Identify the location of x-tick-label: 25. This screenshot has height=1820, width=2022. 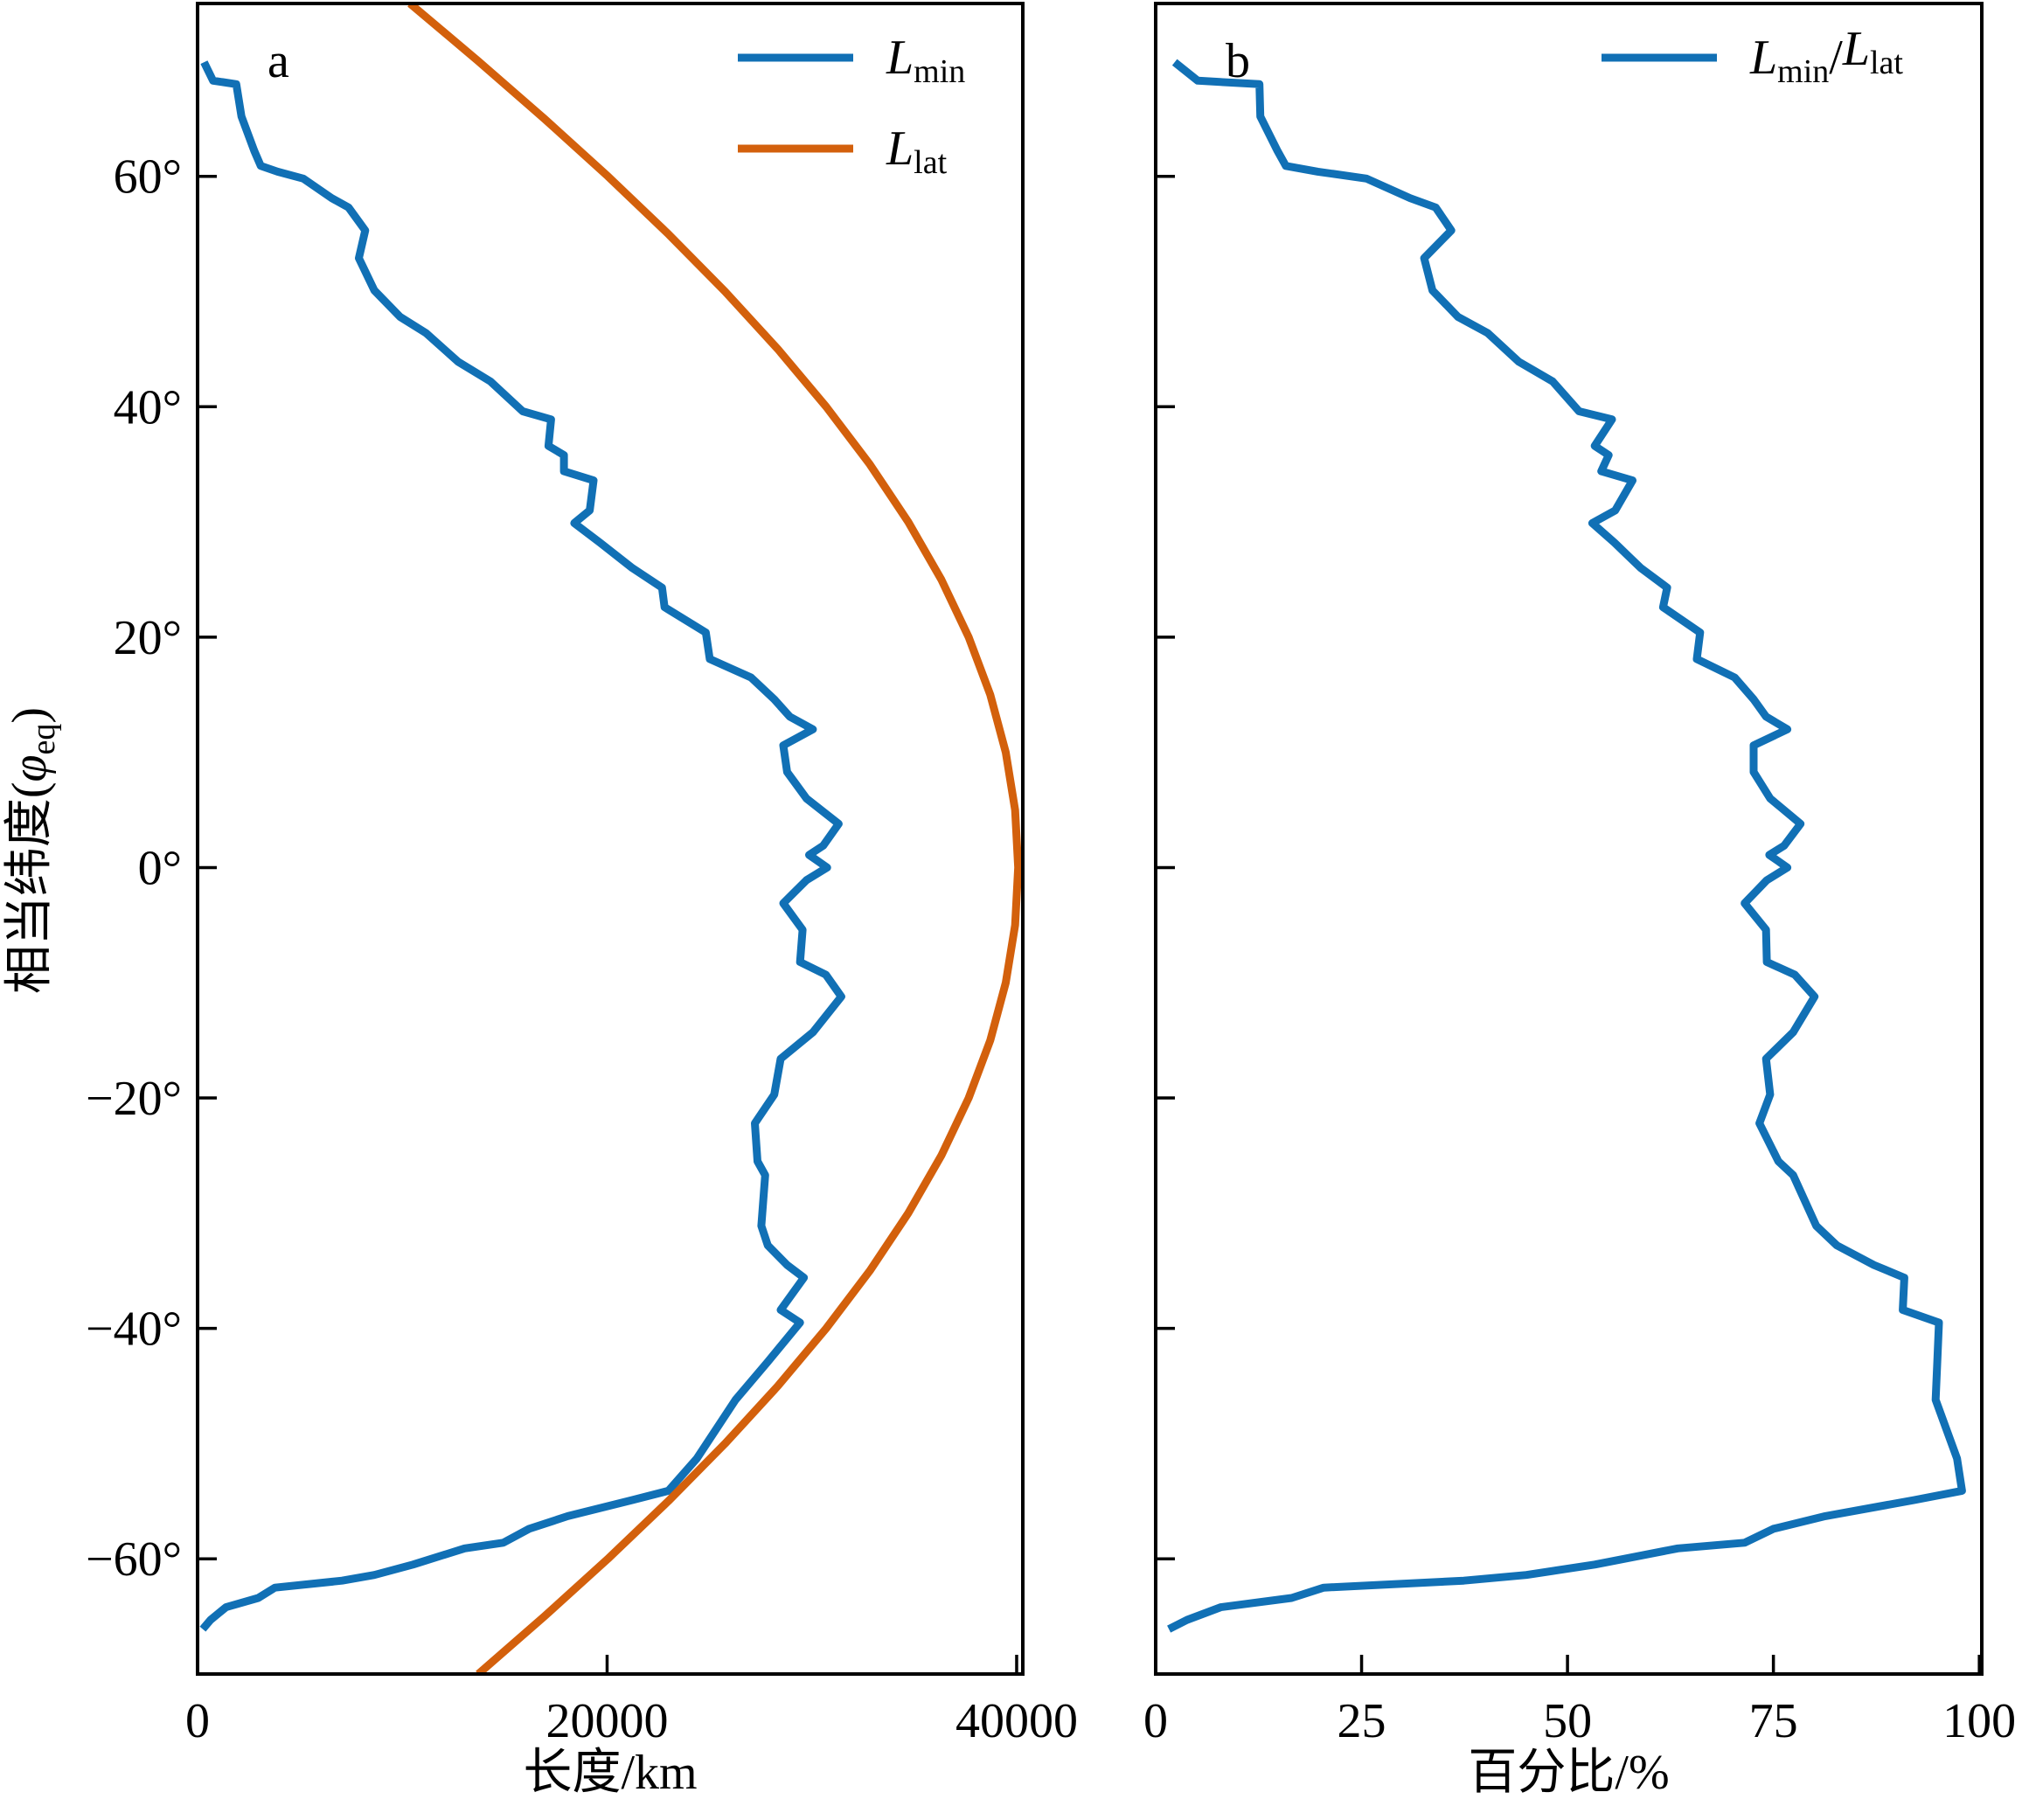
(1362, 1721).